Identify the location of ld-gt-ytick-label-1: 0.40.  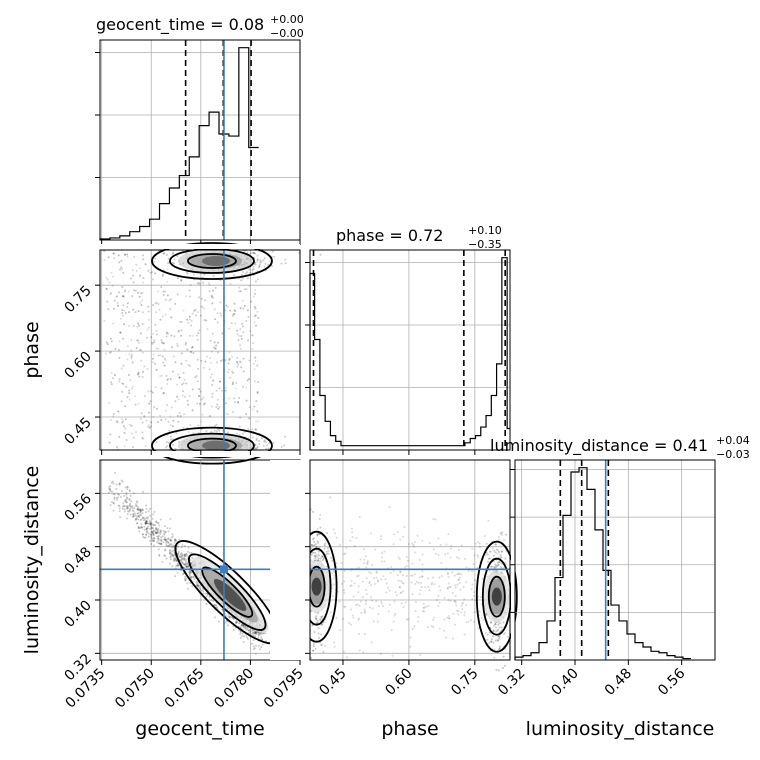
(77, 614).